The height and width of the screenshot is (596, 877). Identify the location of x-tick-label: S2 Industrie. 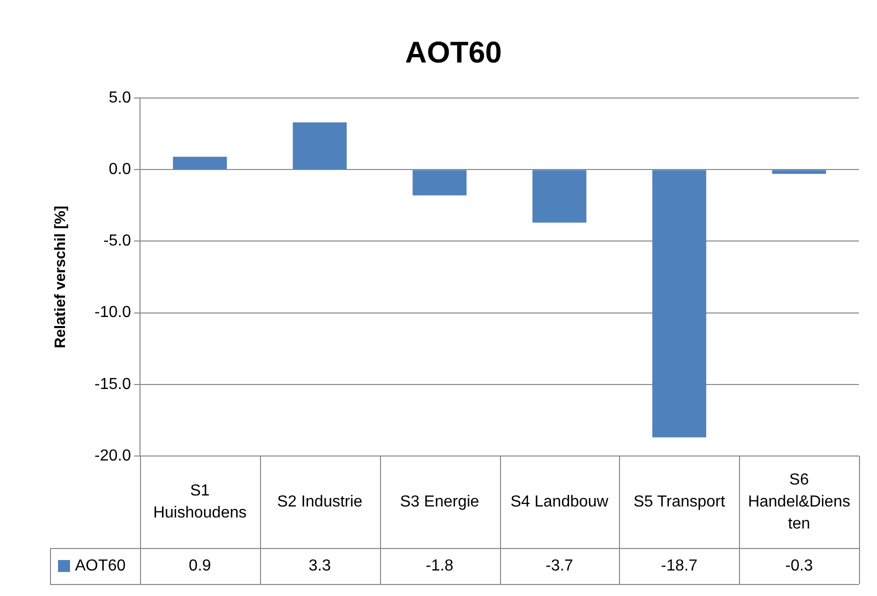
(320, 501).